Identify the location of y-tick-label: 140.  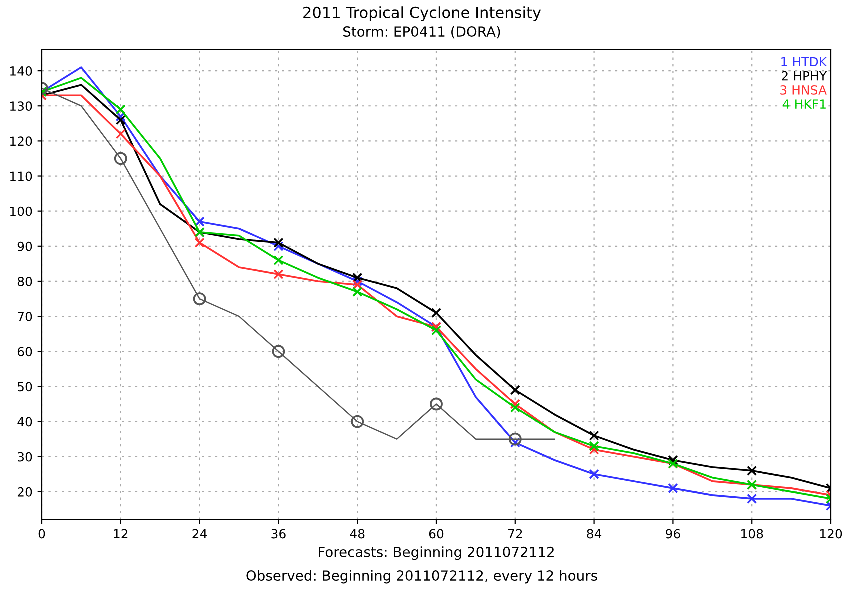
(21, 71).